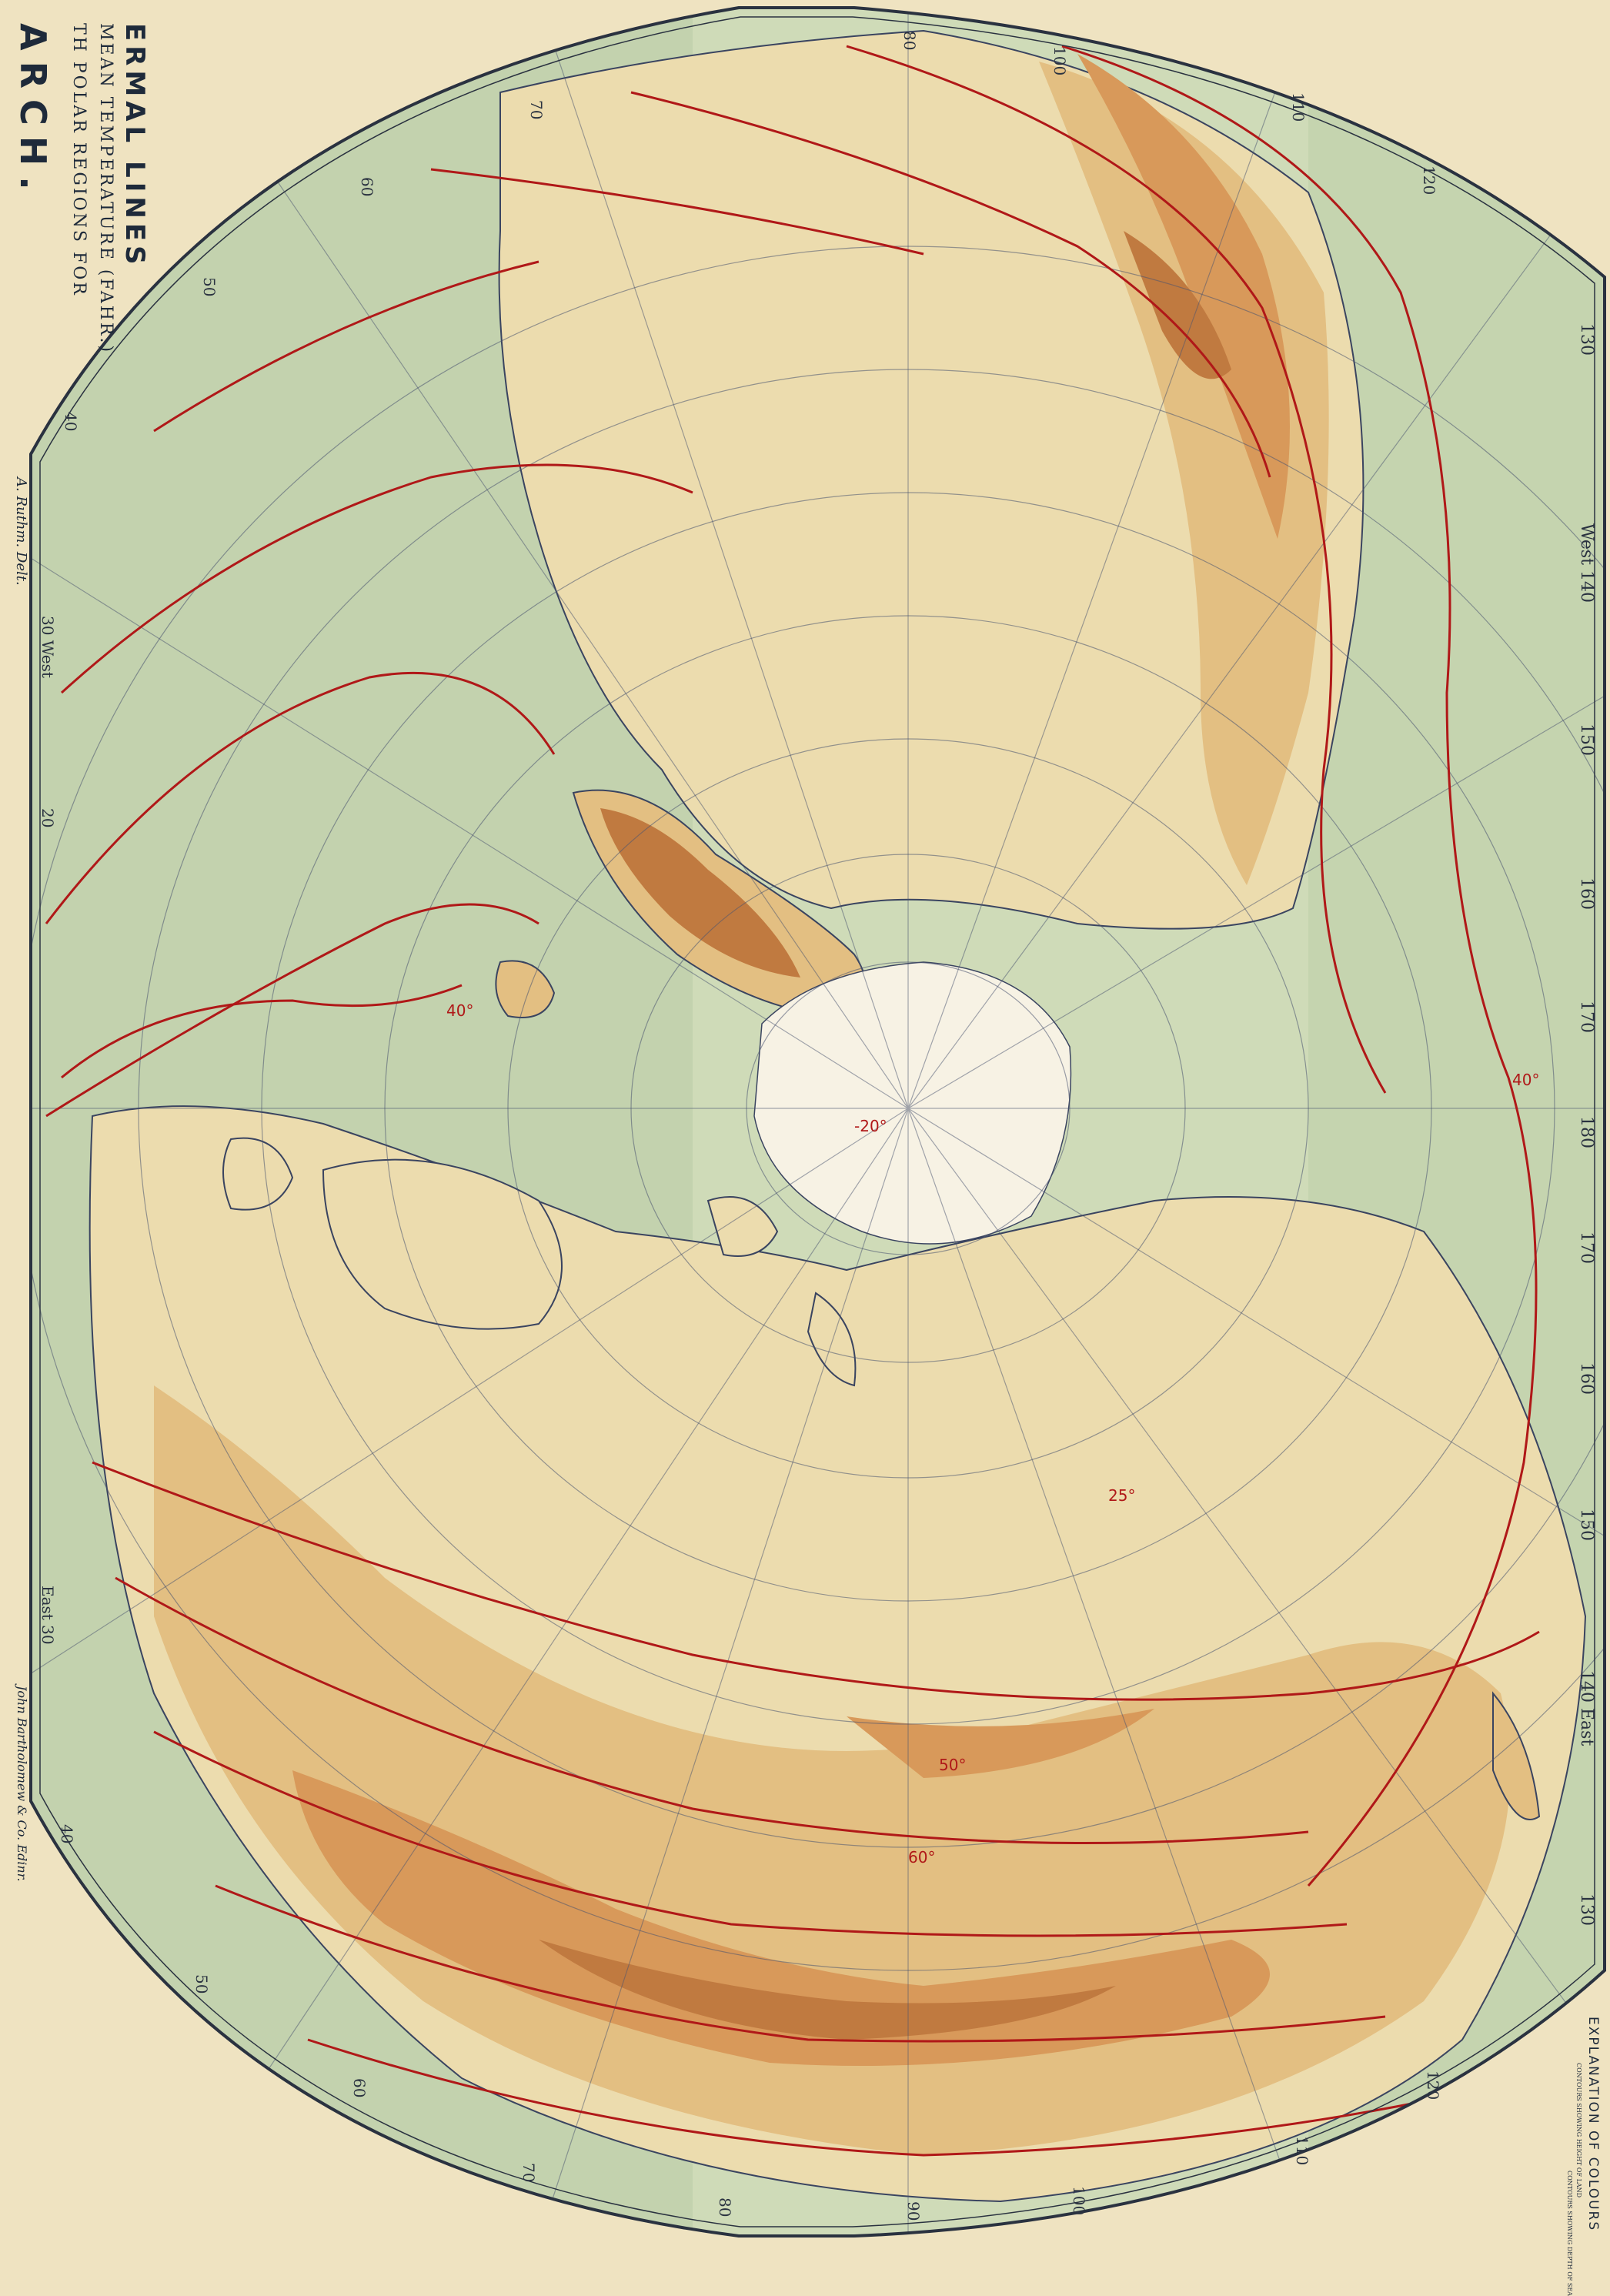 This screenshot has height=2296, width=1610. Describe the element at coordinates (258, 1174) in the screenshot. I see `british-isles-landmass` at that location.